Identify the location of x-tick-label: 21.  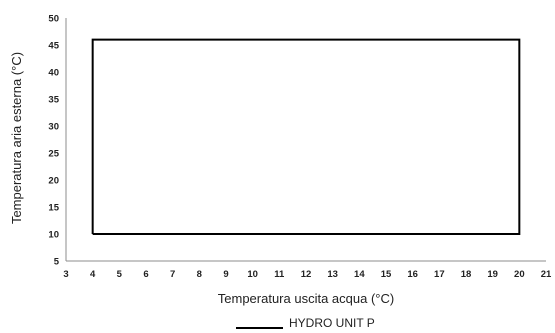
(546, 274).